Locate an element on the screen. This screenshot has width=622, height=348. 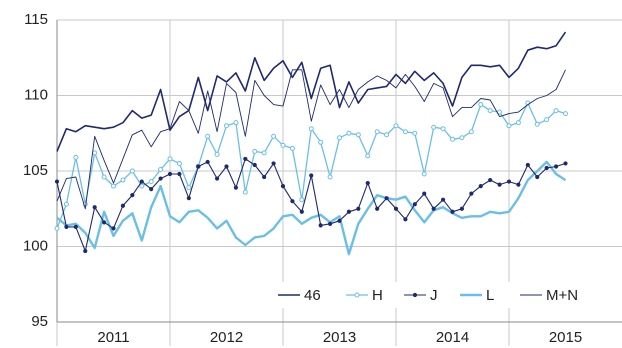
x-tick-label: 2011 is located at coordinates (113, 337).